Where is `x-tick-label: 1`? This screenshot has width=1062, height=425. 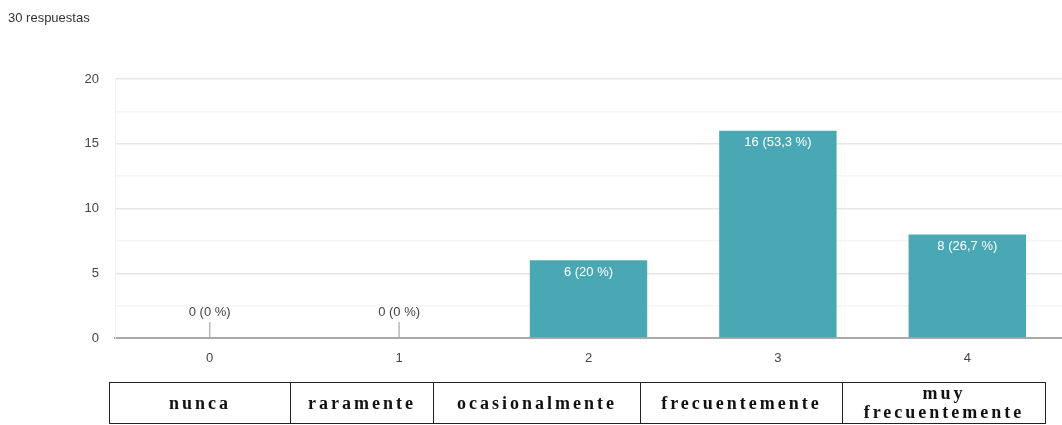 x-tick-label: 1 is located at coordinates (399, 358).